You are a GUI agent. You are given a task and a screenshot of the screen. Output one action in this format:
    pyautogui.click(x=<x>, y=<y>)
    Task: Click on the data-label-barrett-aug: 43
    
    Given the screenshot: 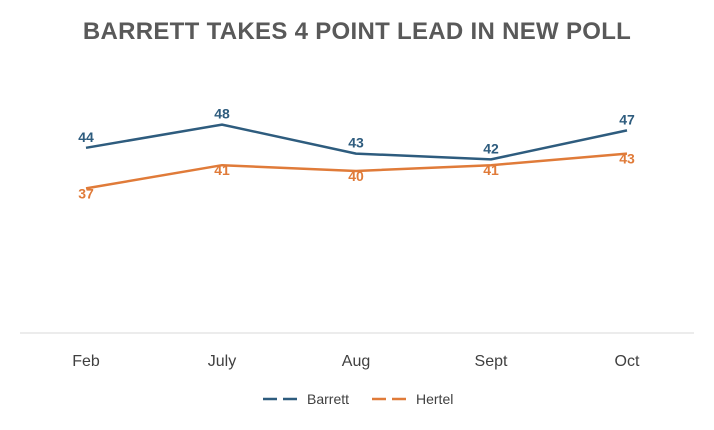 What is the action you would take?
    pyautogui.click(x=356, y=143)
    